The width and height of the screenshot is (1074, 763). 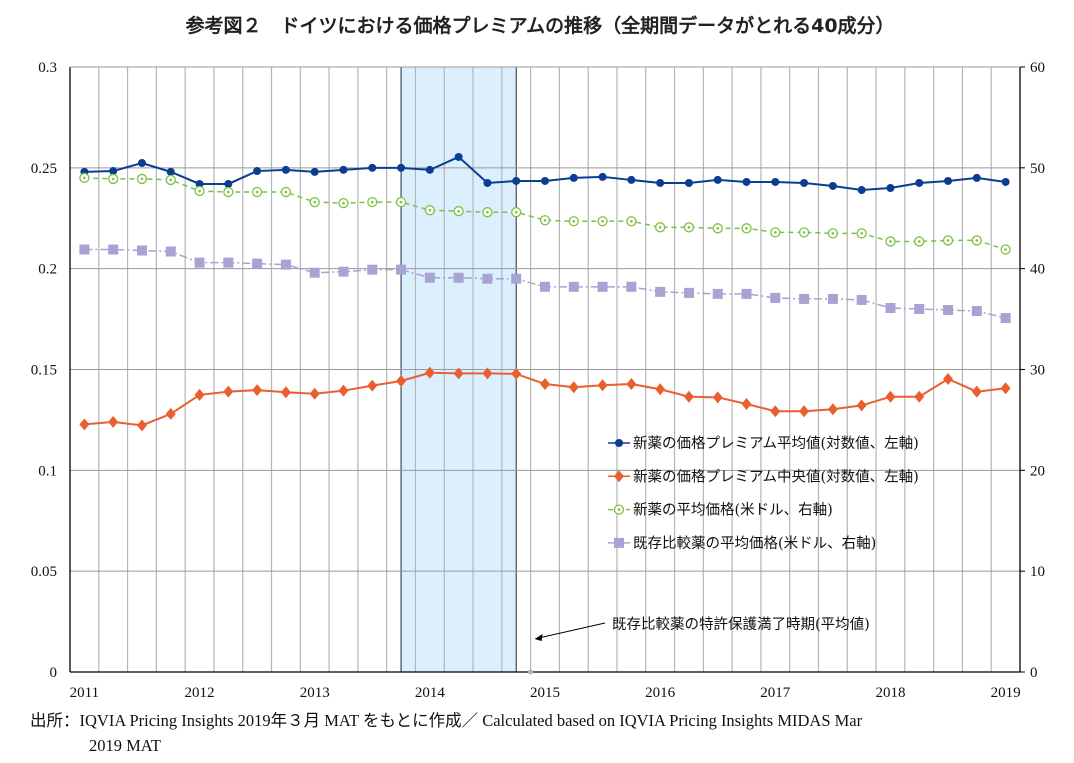 What do you see at coordinates (1037, 572) in the screenshot?
I see `right-axis-tick-label: 10` at bounding box center [1037, 572].